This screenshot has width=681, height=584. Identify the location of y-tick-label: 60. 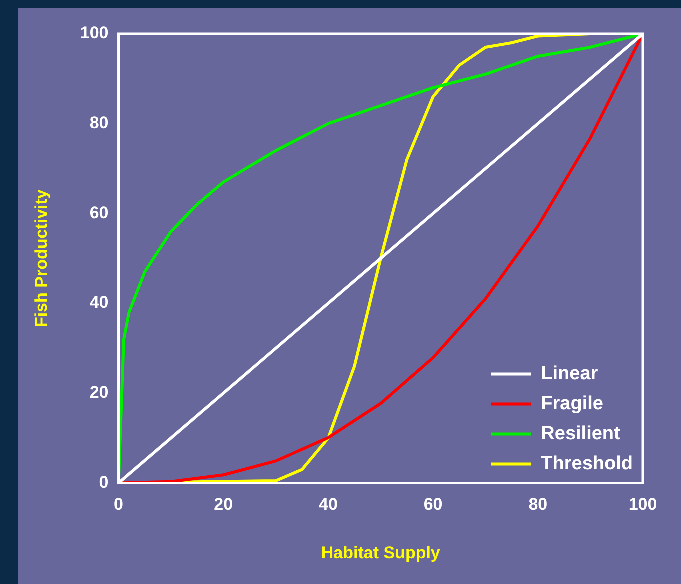
(99, 212).